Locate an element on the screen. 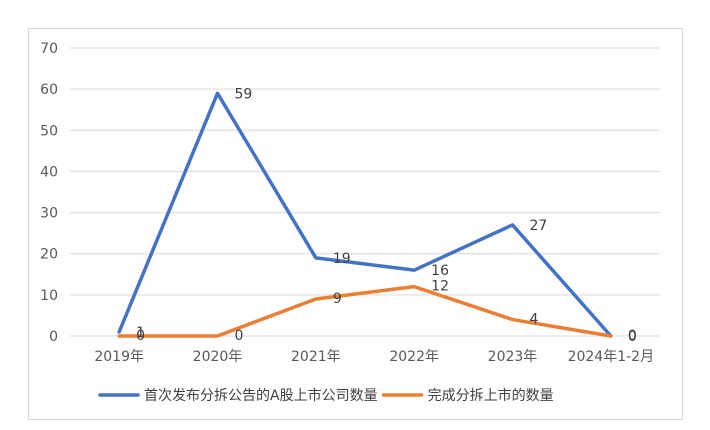 The image size is (710, 430). data-label: 12 is located at coordinates (440, 287).